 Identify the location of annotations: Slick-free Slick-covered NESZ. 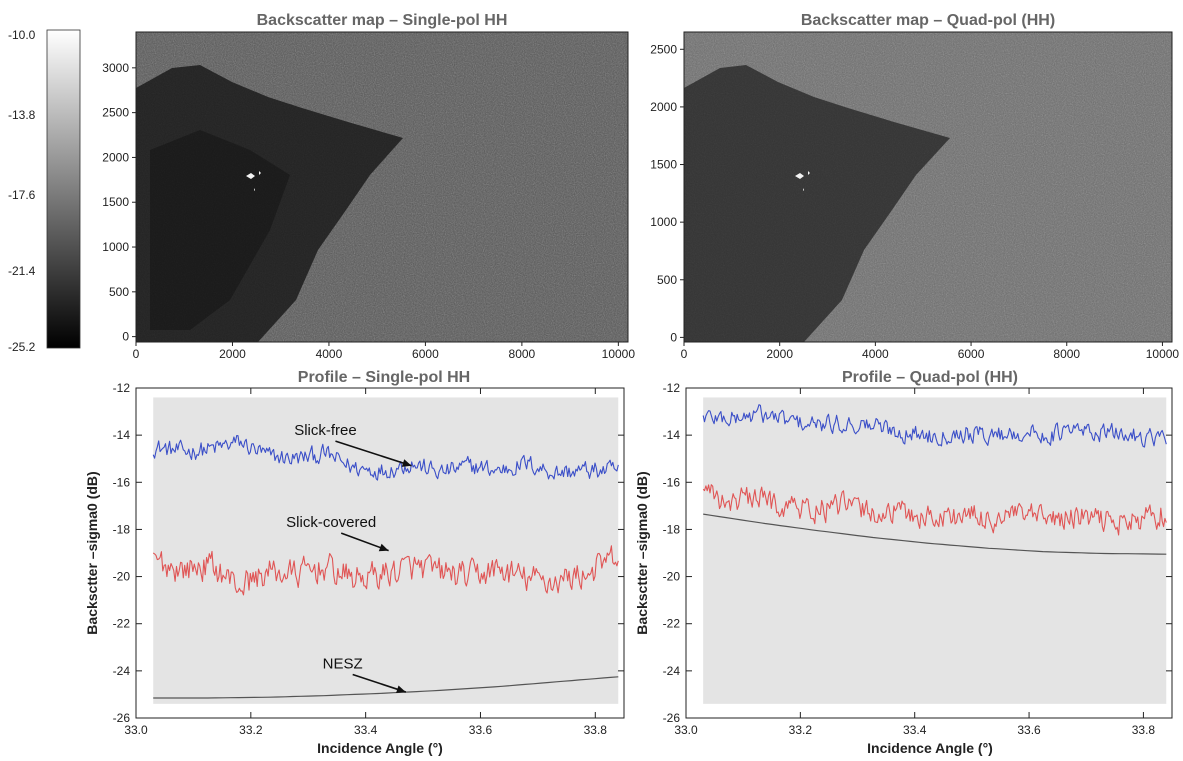
(349, 558).